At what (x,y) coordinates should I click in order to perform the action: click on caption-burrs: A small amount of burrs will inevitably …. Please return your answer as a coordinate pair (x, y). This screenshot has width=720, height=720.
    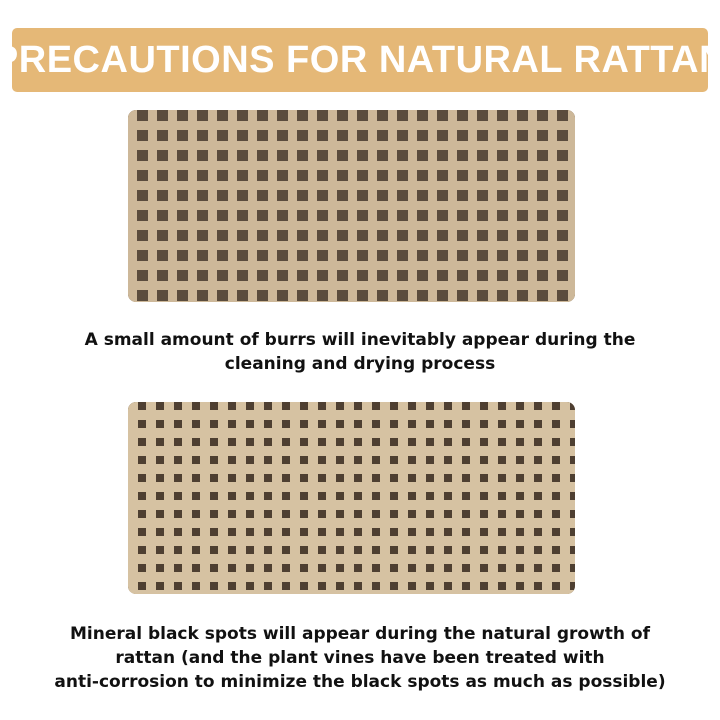
    Looking at the image, I should click on (360, 352).